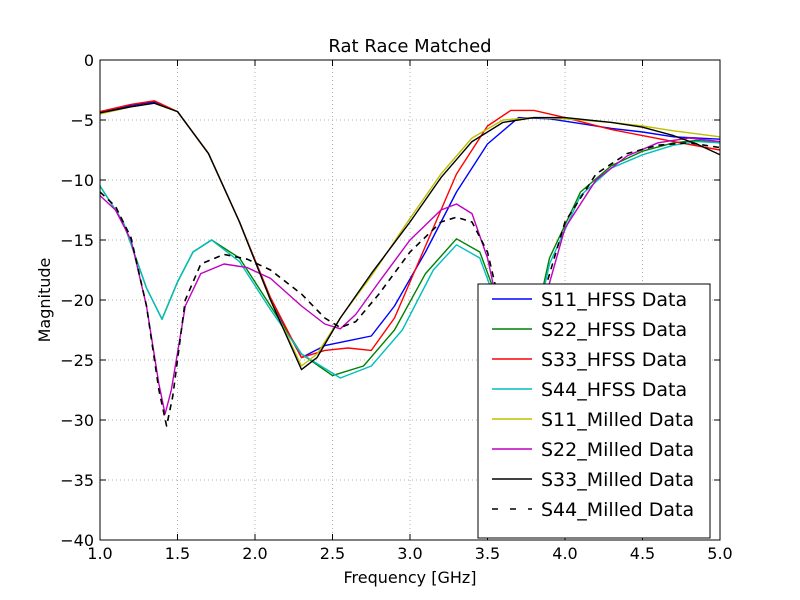 Image resolution: width=800 pixels, height=600 pixels. What do you see at coordinates (177, 553) in the screenshot?
I see `x-tick-label: 1.5` at bounding box center [177, 553].